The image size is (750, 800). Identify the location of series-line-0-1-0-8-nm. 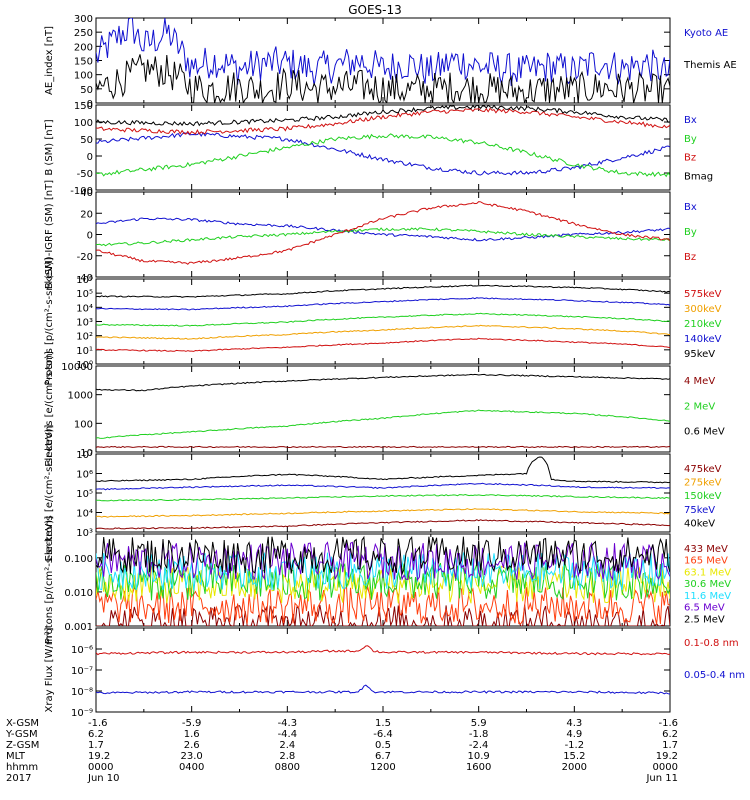
(383, 650).